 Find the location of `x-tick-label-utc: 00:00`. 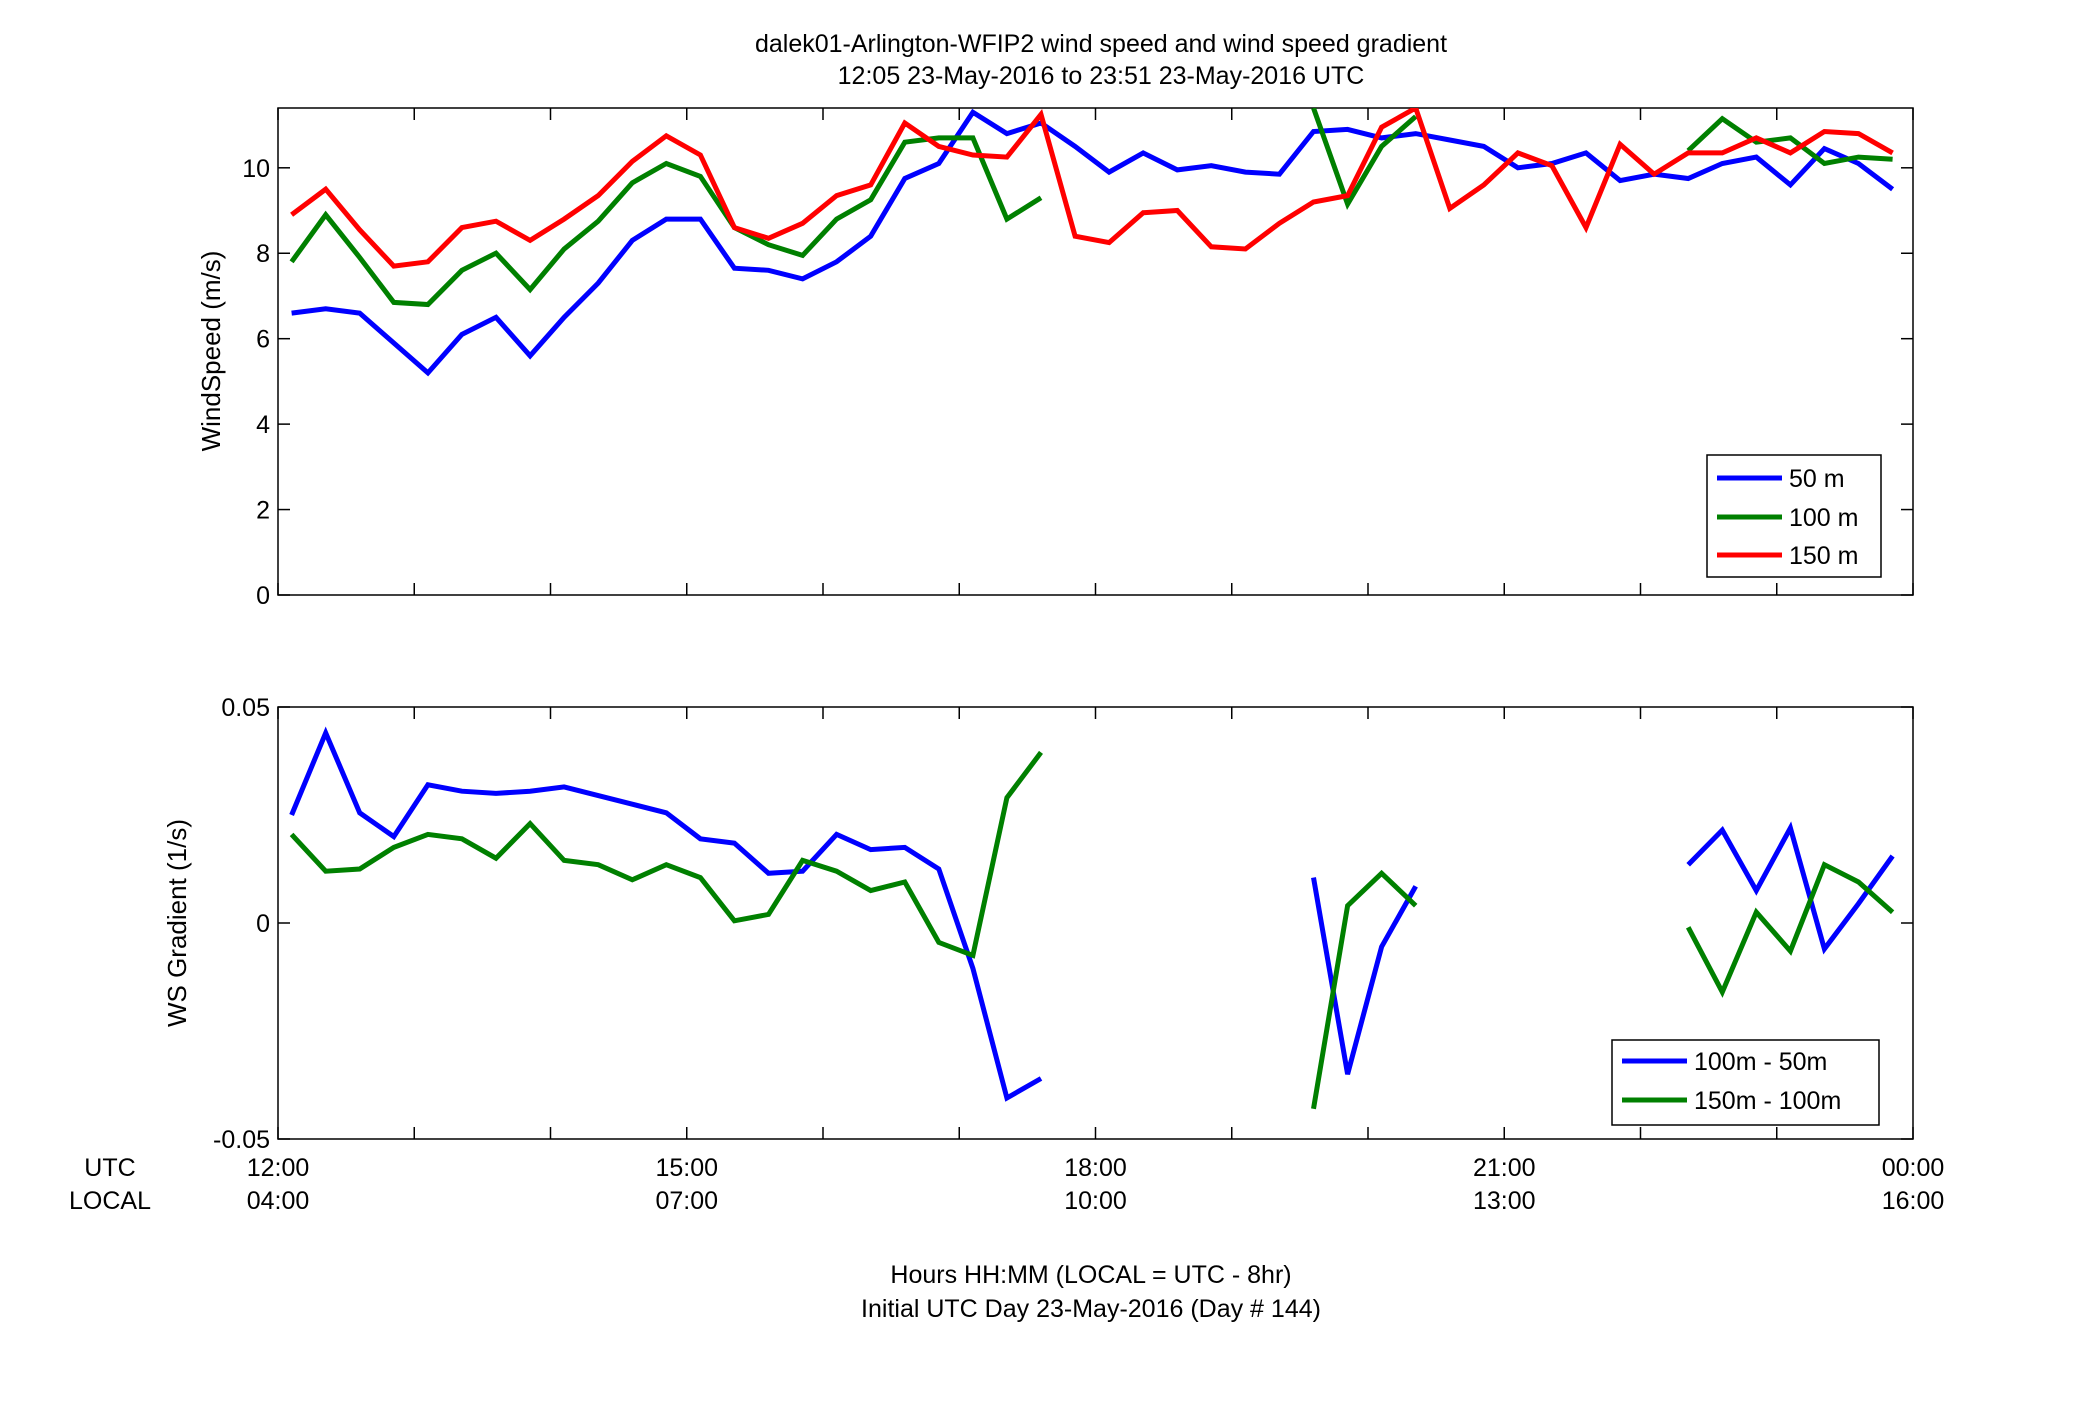

x-tick-label-utc: 00:00 is located at coordinates (1913, 1168).